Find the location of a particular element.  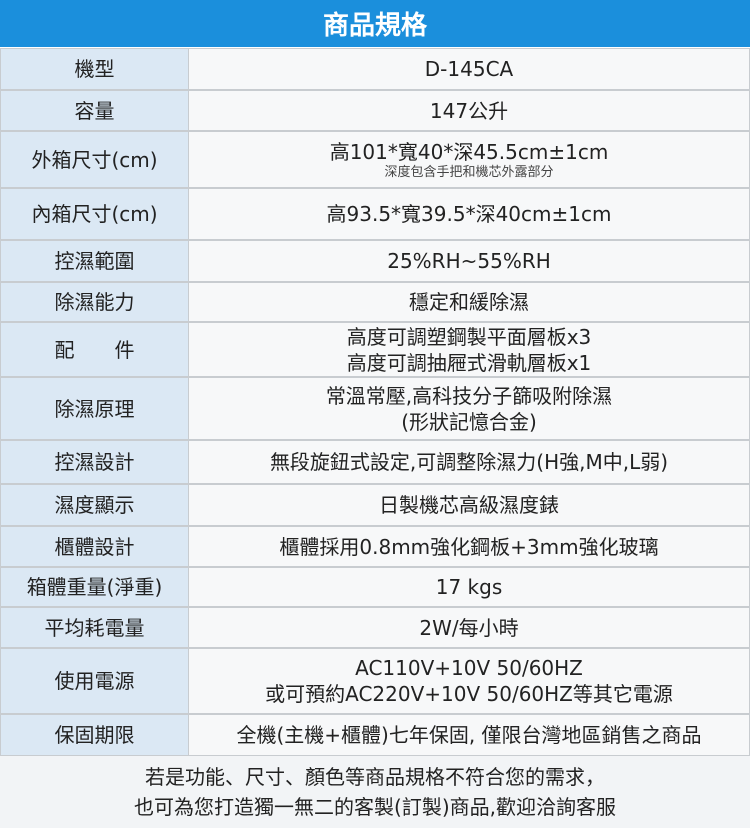

value-line: 高101*寬40*深45.5cm±1cm is located at coordinates (469, 151).